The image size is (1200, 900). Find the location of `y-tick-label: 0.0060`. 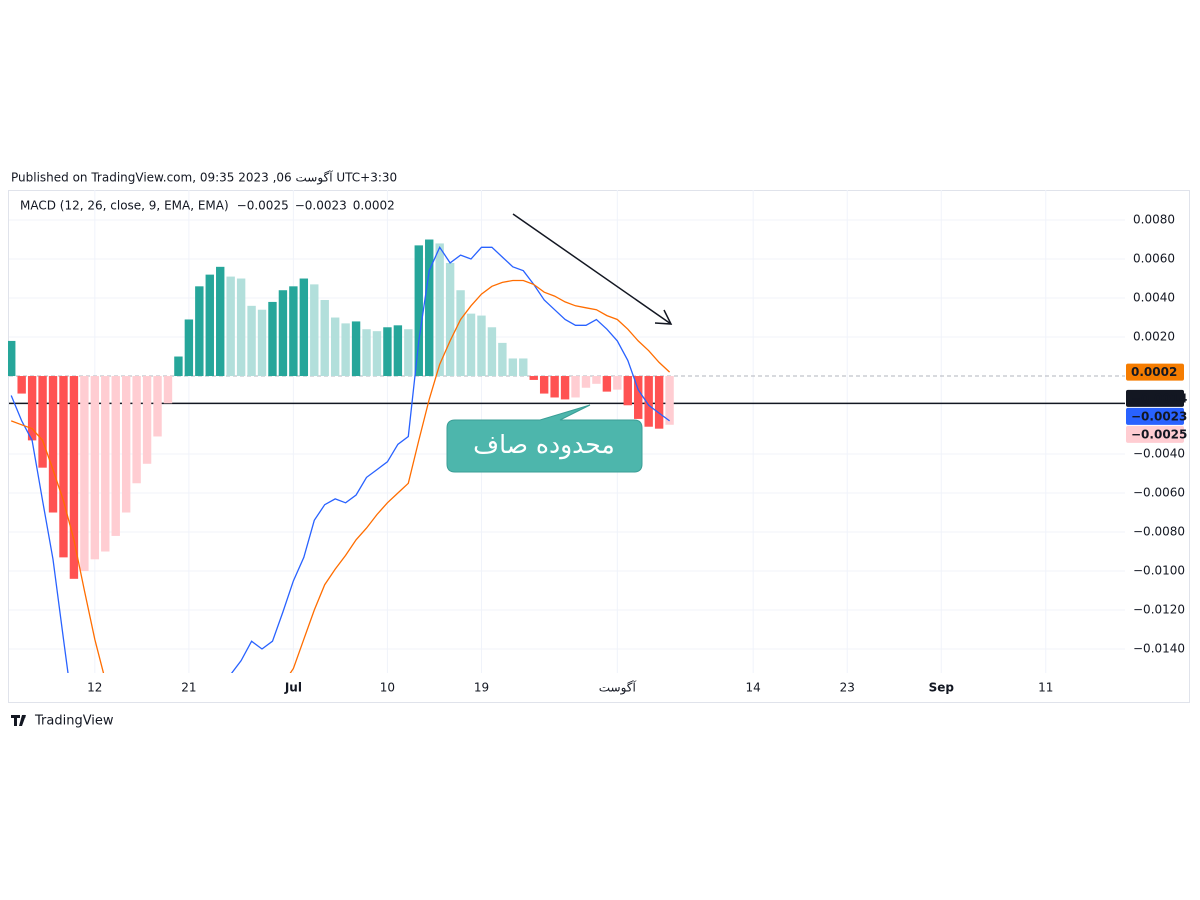

y-tick-label: 0.0060 is located at coordinates (1154, 259).